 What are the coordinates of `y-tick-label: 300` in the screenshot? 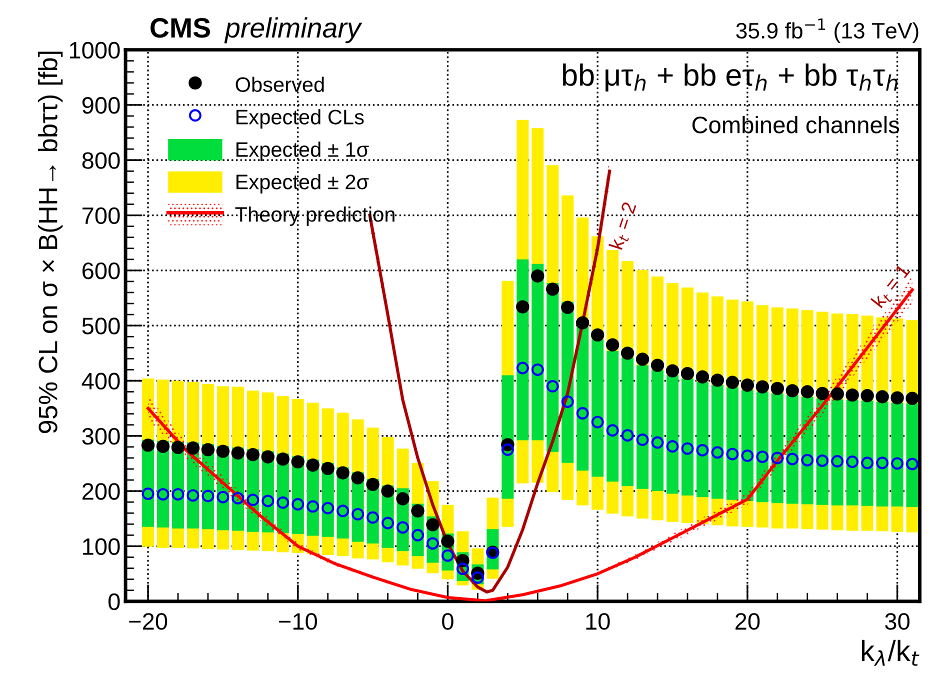 It's located at (101, 436).